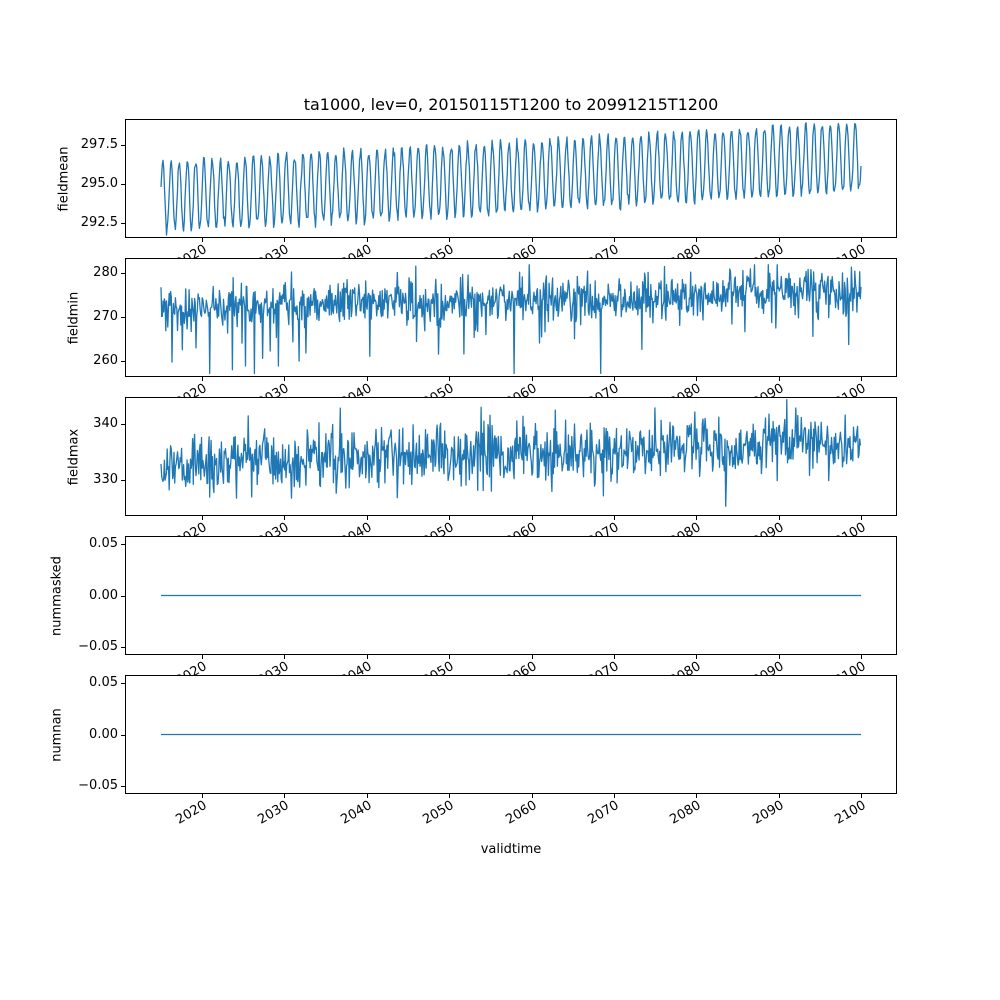 This screenshot has height=1000, width=1000. I want to click on subplot-fieldmean, so click(511, 178).